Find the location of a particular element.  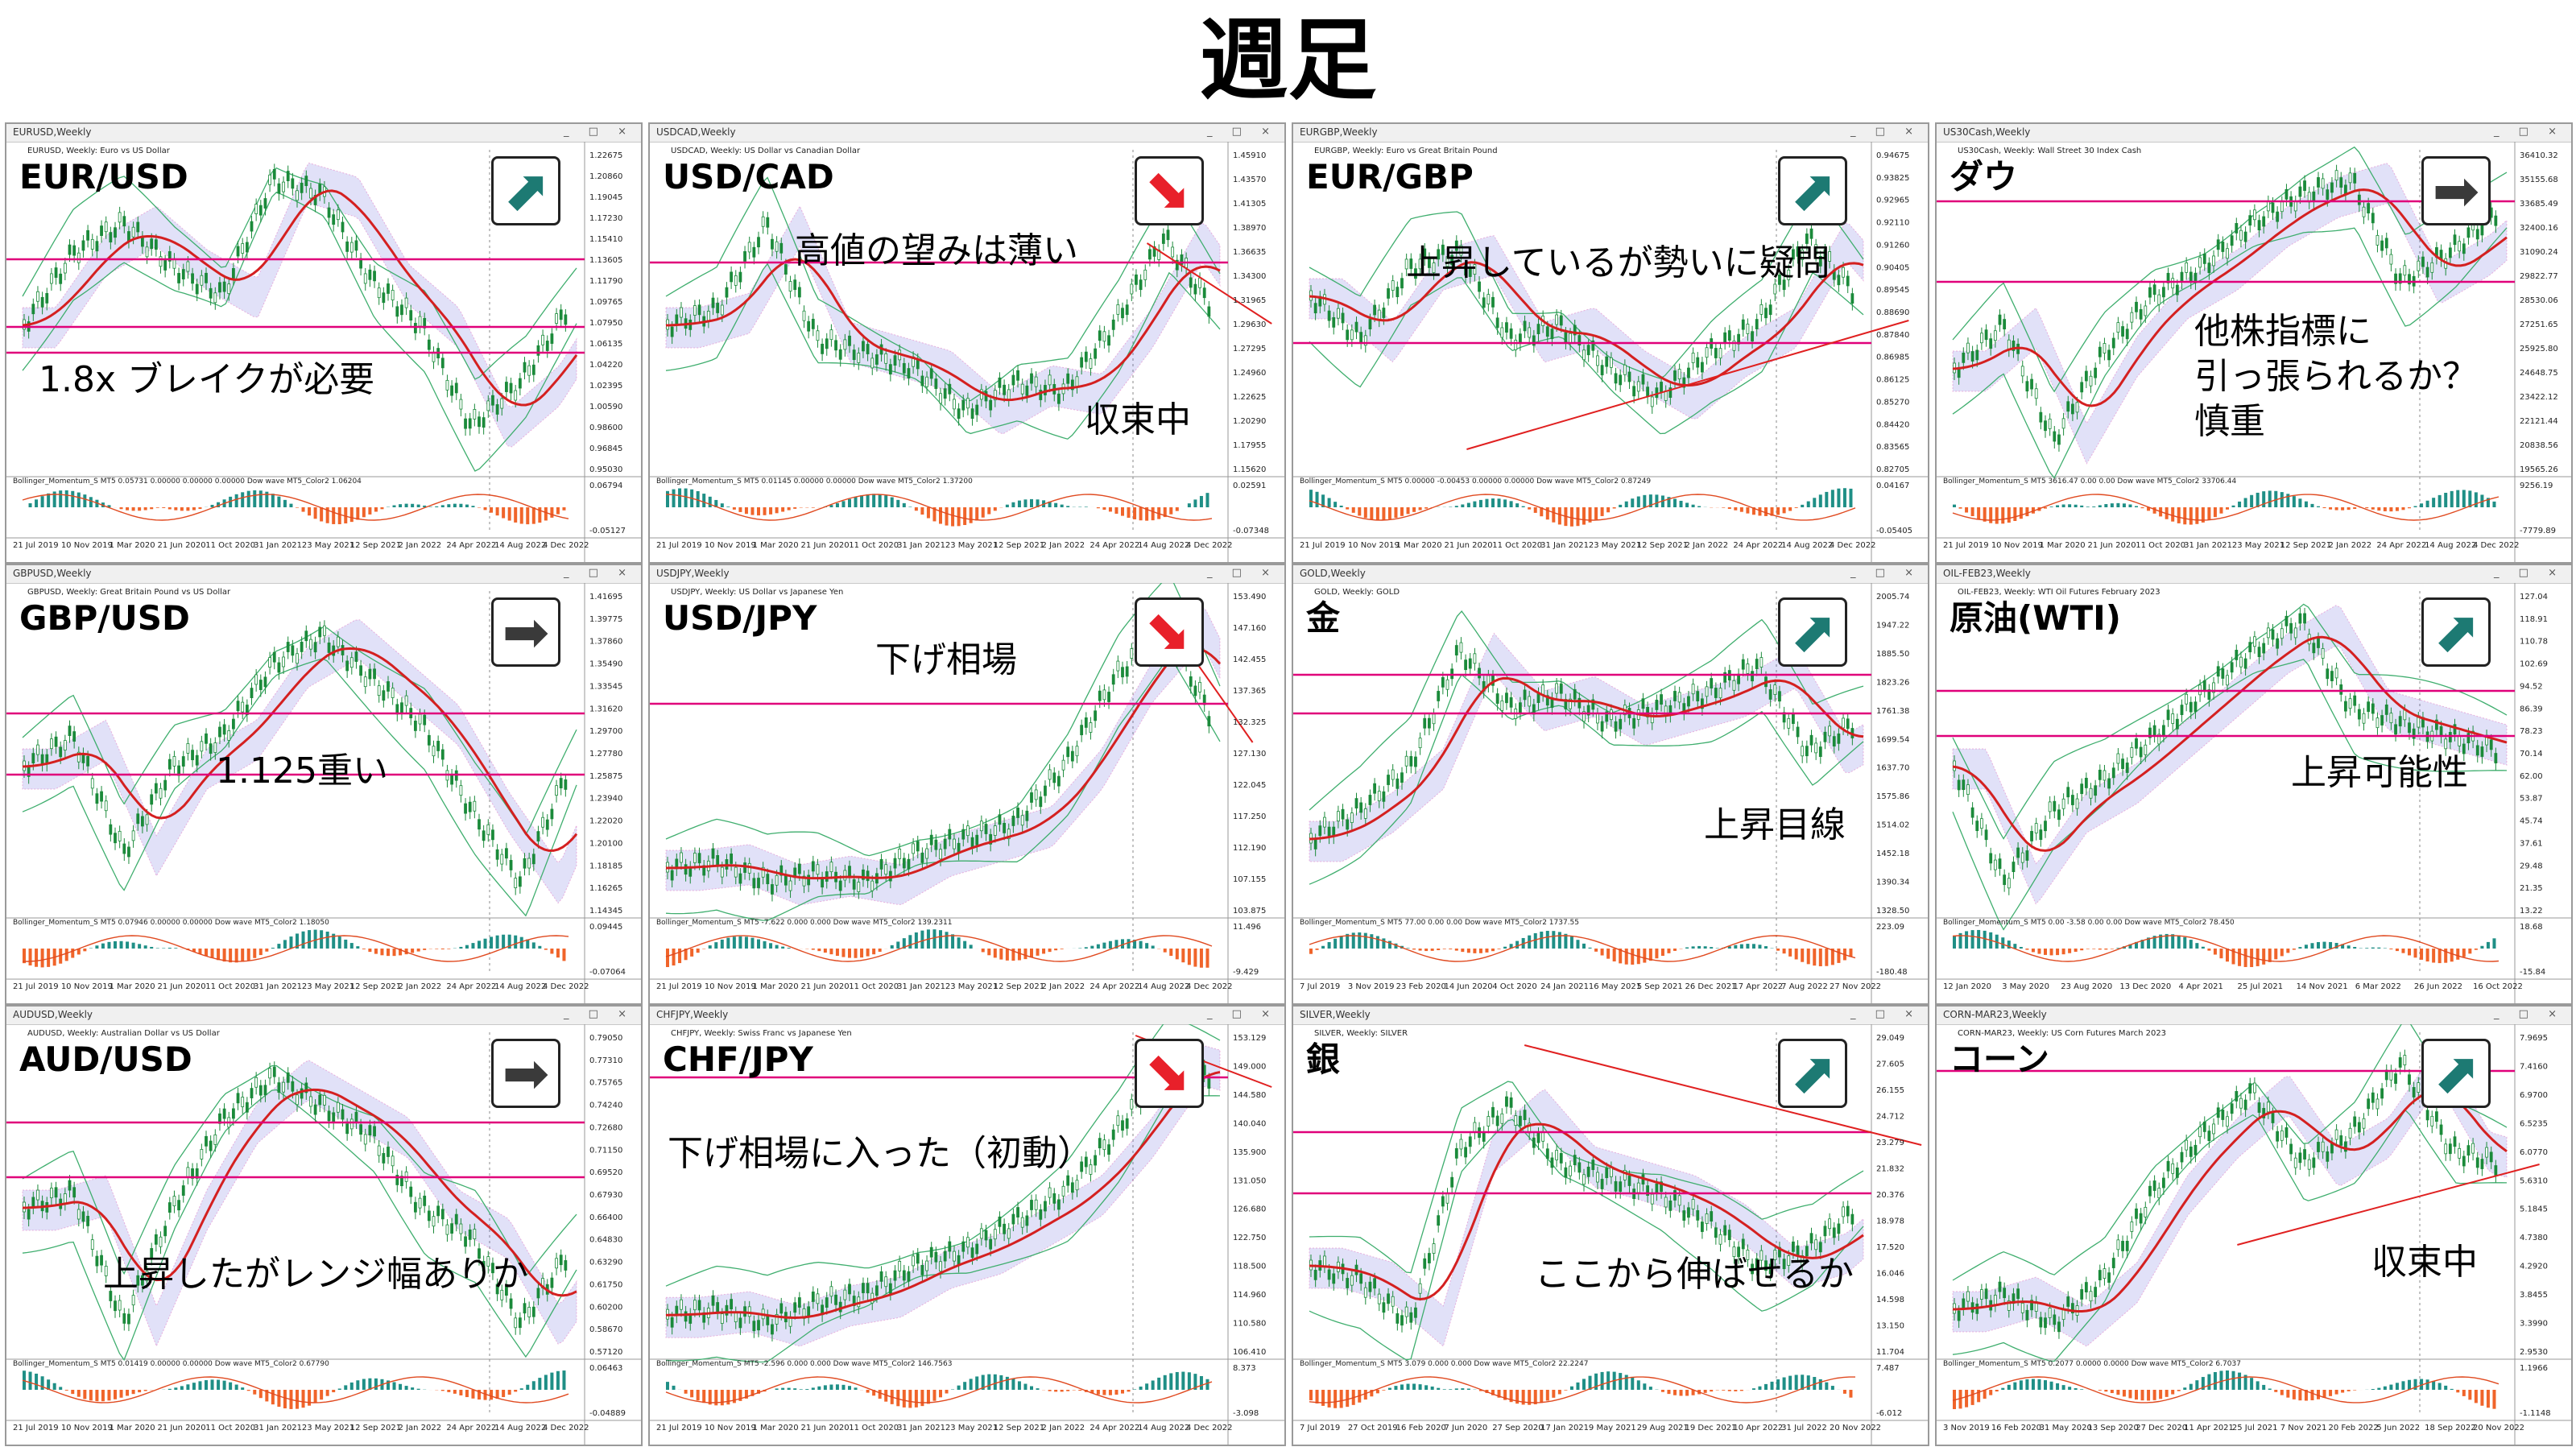

price-tick-label: 1514.02 is located at coordinates (1893, 825).